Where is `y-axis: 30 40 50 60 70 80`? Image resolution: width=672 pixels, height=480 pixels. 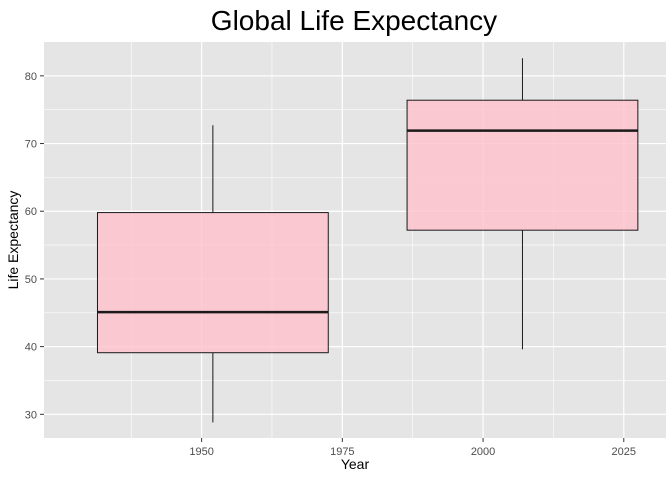 y-axis: 30 40 50 60 70 80 is located at coordinates (34, 246).